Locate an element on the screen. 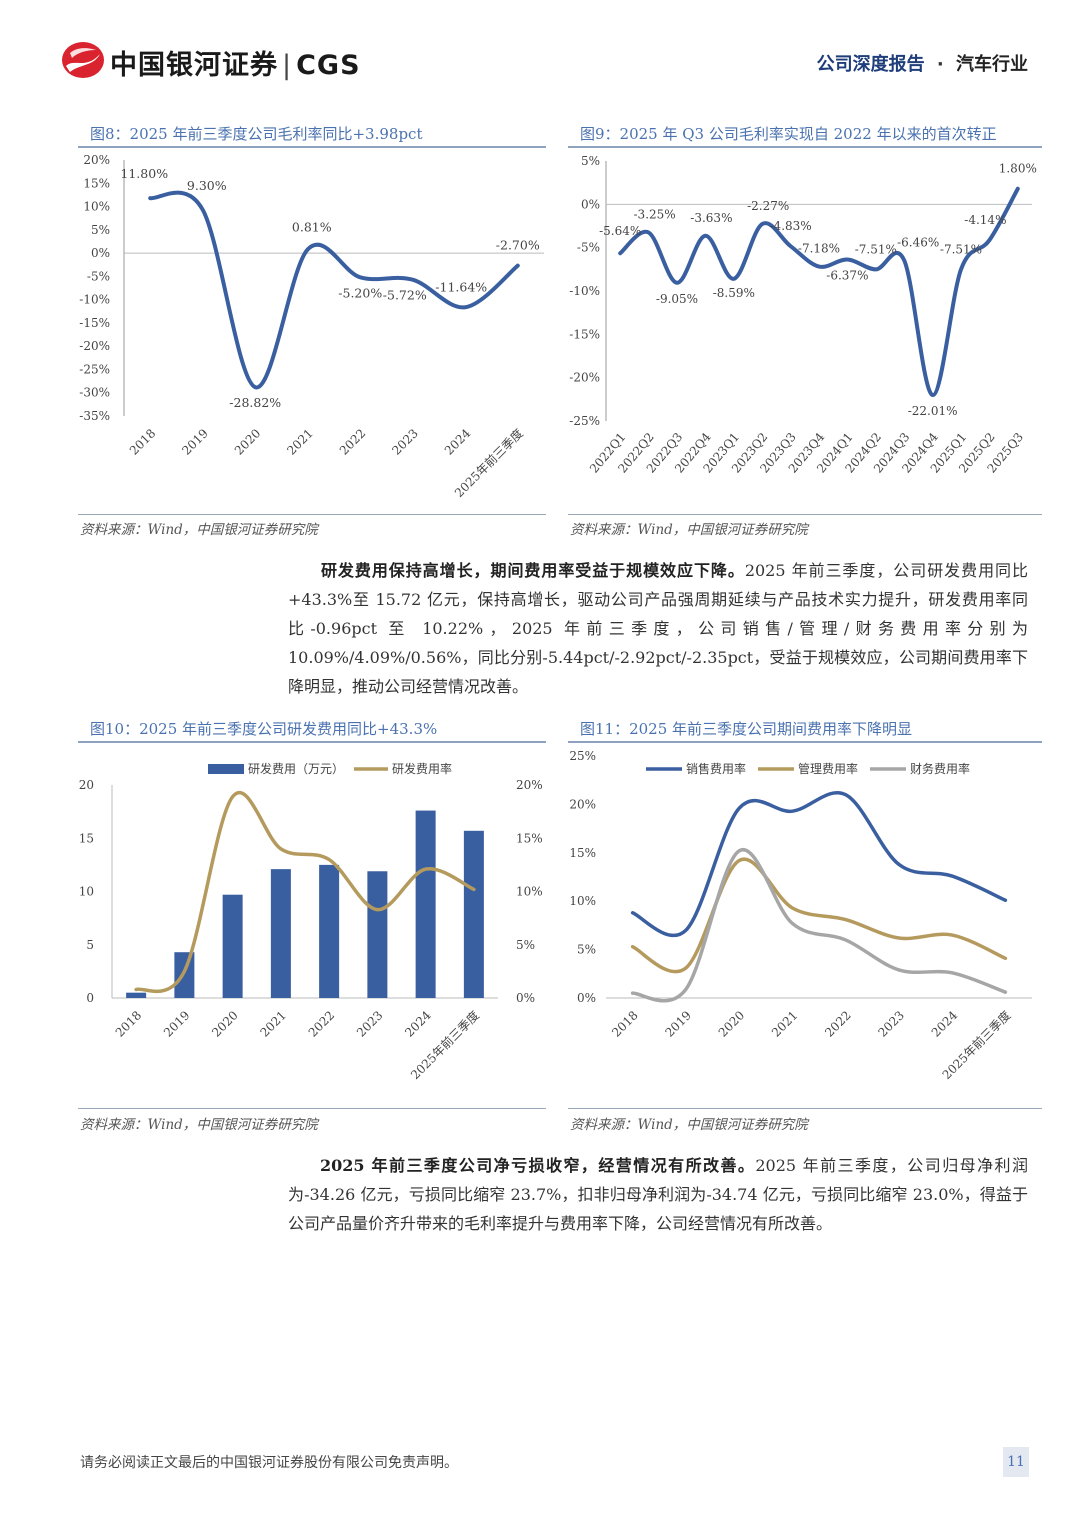  fig11-y-tick: 25% is located at coordinates (582, 756).